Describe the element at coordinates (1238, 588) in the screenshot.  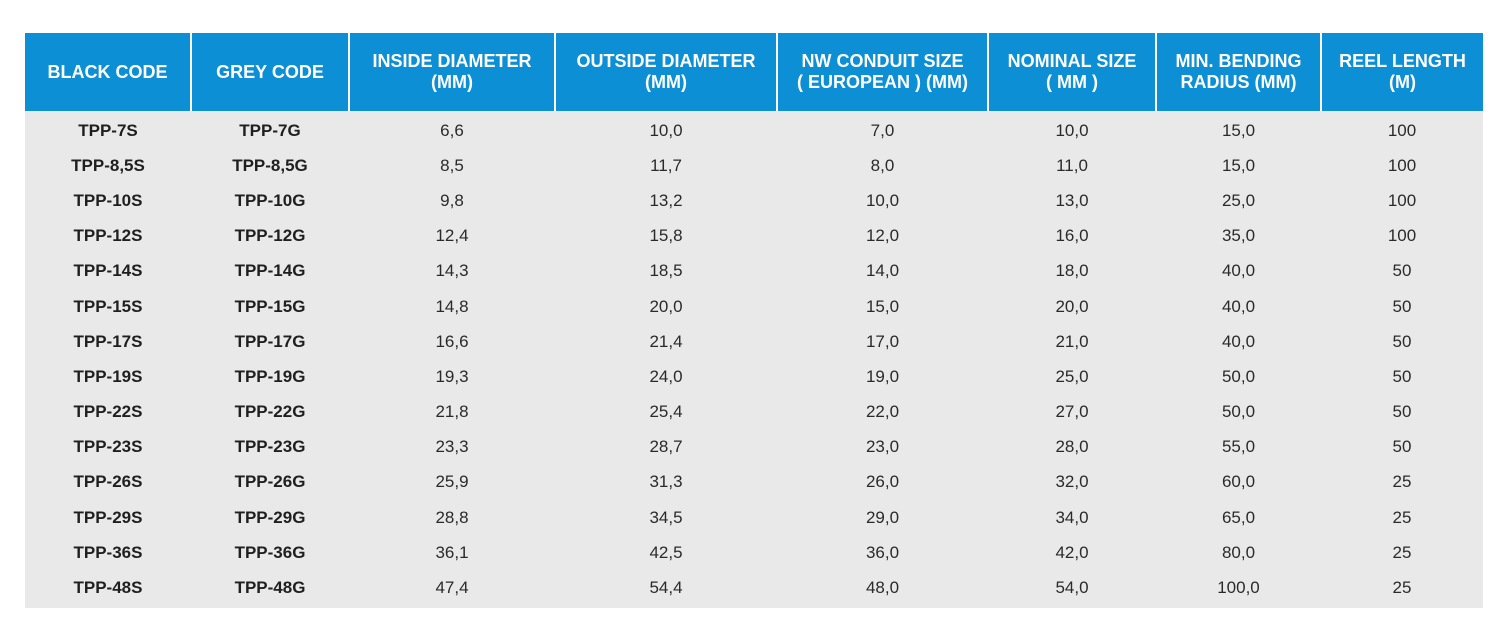
I see `min-bending-radius-cell: 100,0` at that location.